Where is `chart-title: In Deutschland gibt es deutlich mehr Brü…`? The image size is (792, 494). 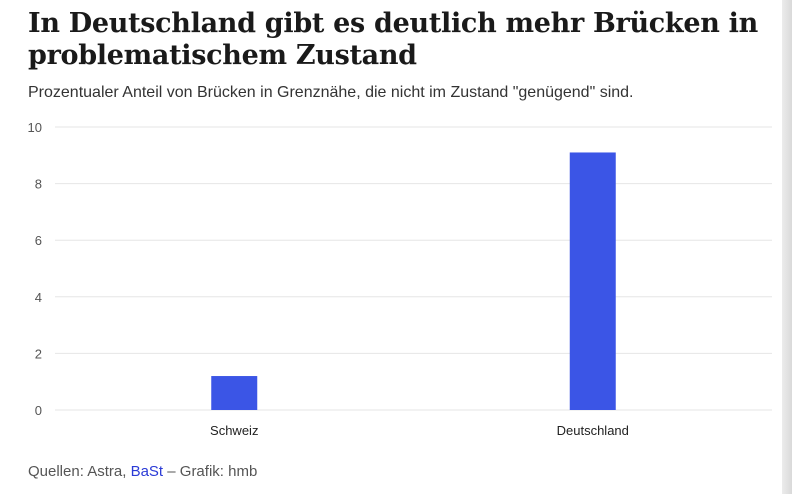 chart-title: In Deutschland gibt es deutlich mehr Brü… is located at coordinates (393, 39).